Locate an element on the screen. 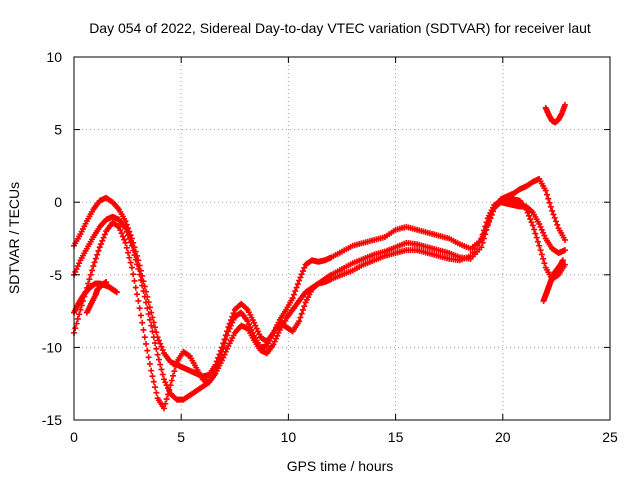  y-tick-label: 0 is located at coordinates (58, 202).